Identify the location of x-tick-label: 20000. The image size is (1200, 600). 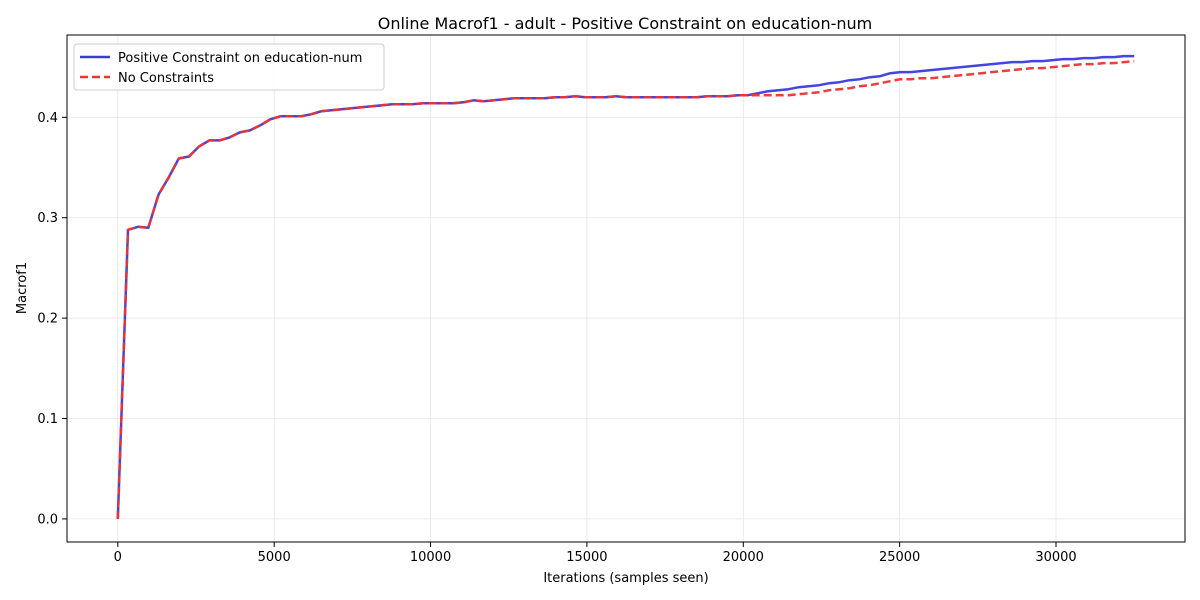
(743, 557).